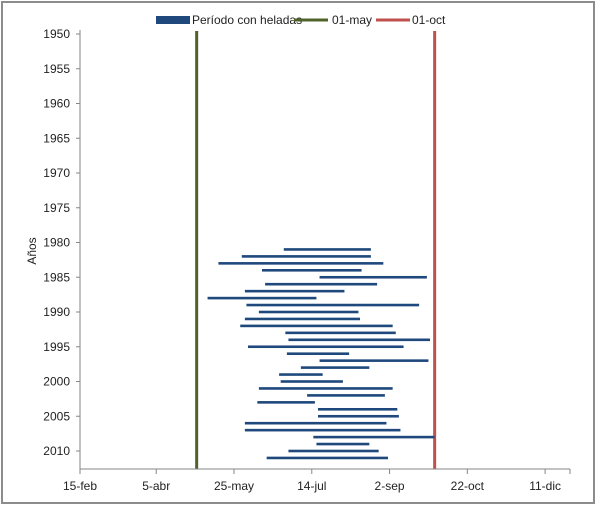 The height and width of the screenshot is (508, 600). What do you see at coordinates (56, 138) in the screenshot?
I see `y-tick-label: 1965` at bounding box center [56, 138].